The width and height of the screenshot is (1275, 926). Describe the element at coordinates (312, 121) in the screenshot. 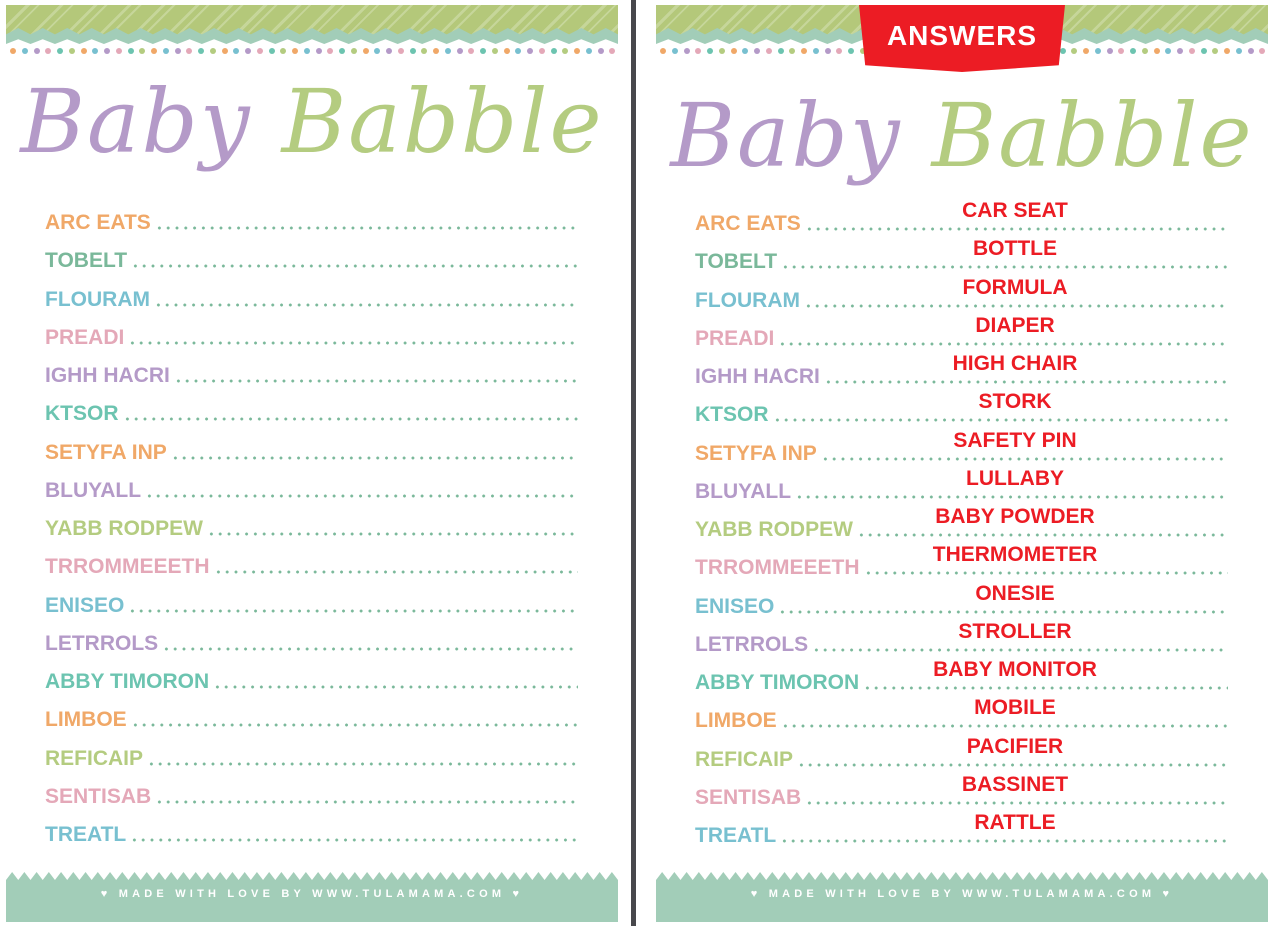

I see `page-title: Baby Babble` at that location.